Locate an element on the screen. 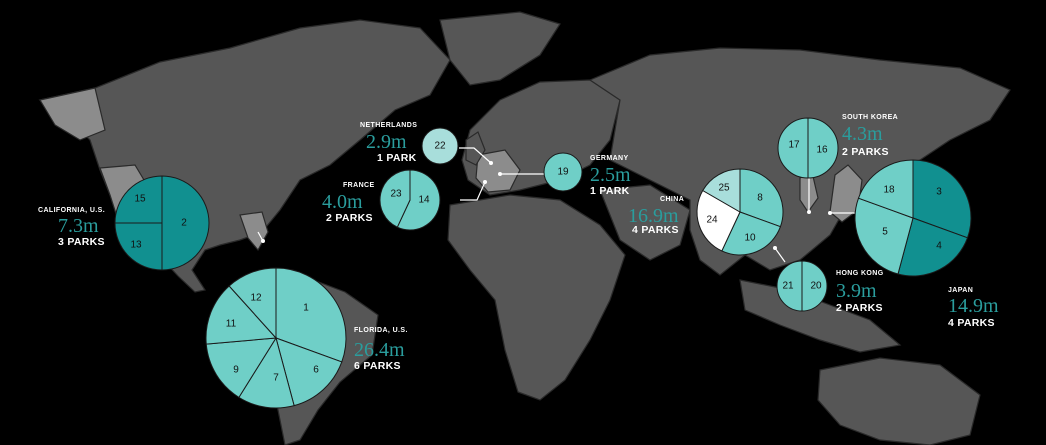  pie-slice-label-11: 11 is located at coordinates (231, 324).